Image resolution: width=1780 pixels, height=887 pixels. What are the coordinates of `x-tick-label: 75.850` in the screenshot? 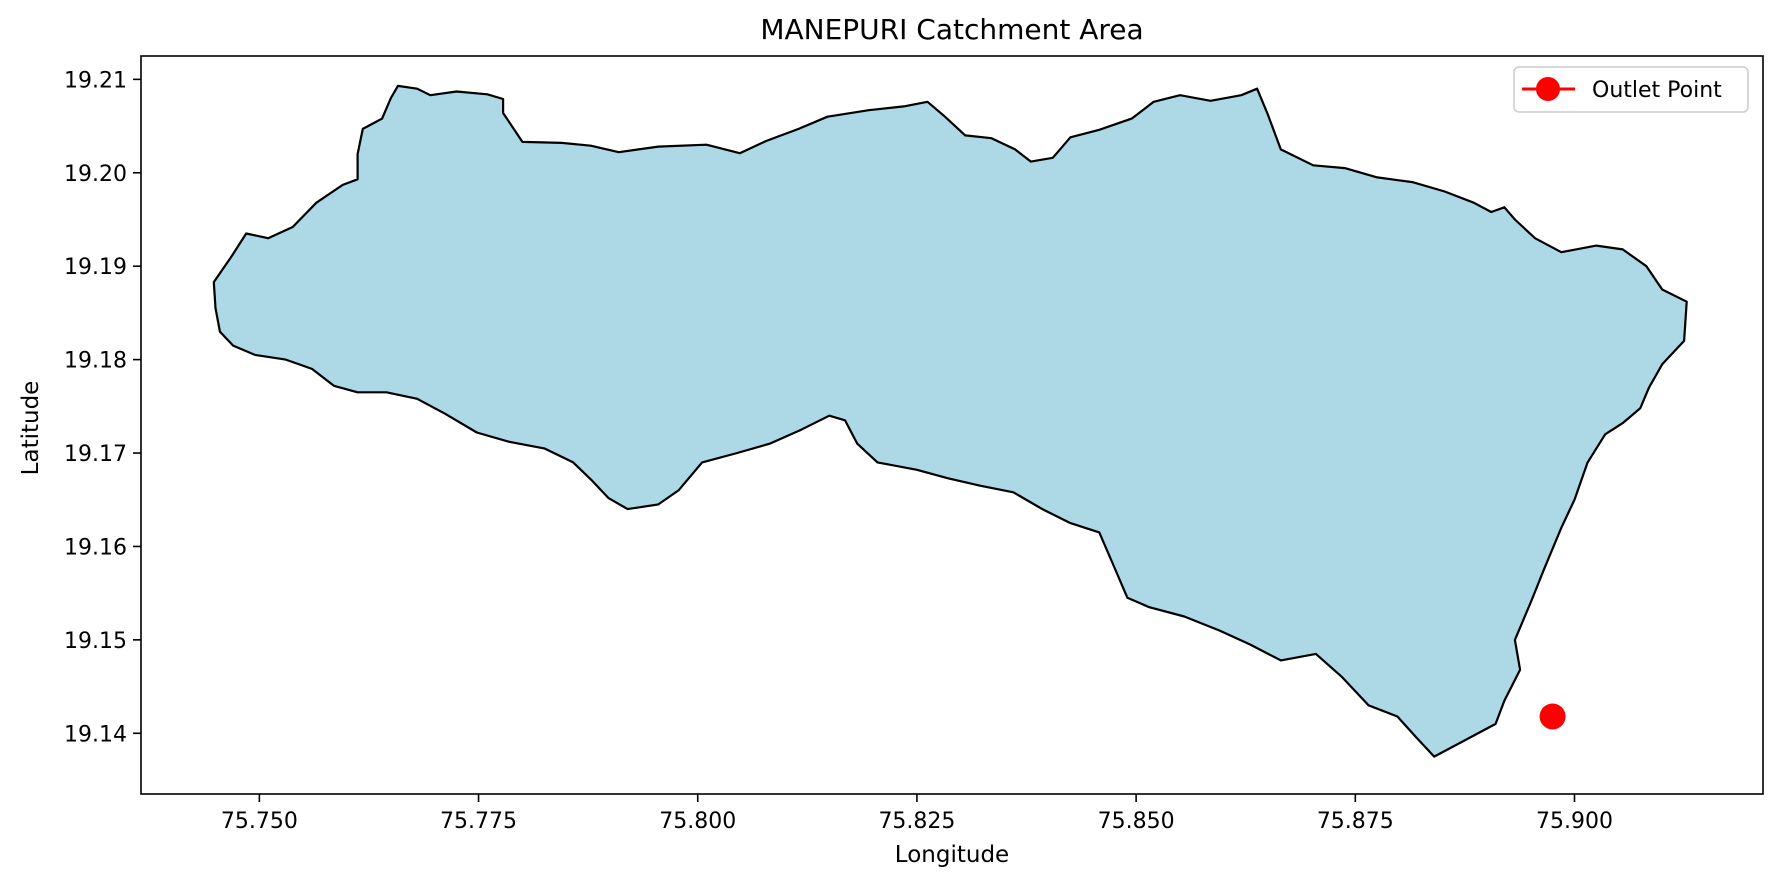 It's located at (1136, 821).